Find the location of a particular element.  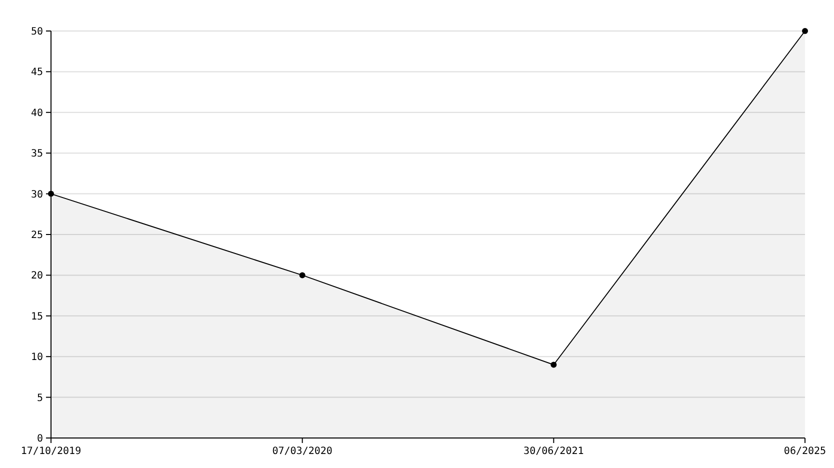

x-tick-label: 06/2025 is located at coordinates (805, 451).